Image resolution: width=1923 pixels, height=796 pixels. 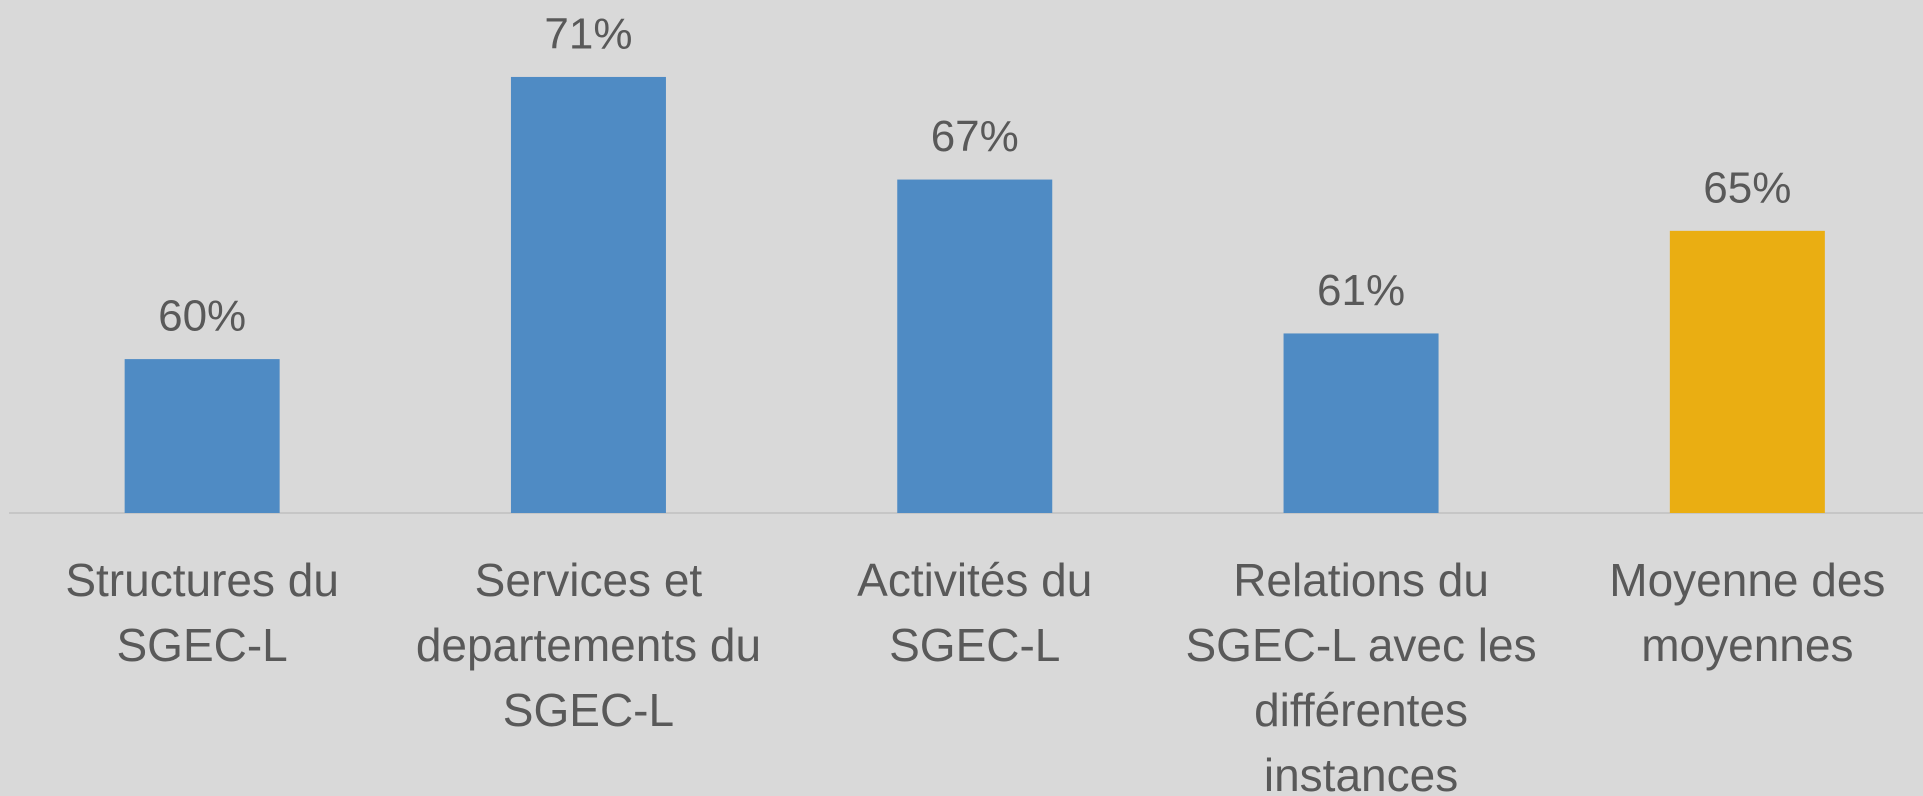 I want to click on data-label: 61%, so click(x=1361, y=290).